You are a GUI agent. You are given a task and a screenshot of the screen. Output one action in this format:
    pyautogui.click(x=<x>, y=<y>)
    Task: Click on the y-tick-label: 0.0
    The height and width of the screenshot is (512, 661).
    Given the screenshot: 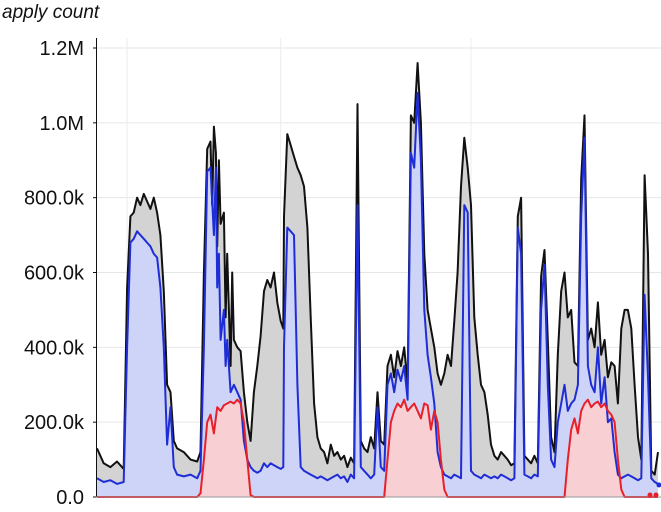 What is the action you would take?
    pyautogui.click(x=70, y=498)
    